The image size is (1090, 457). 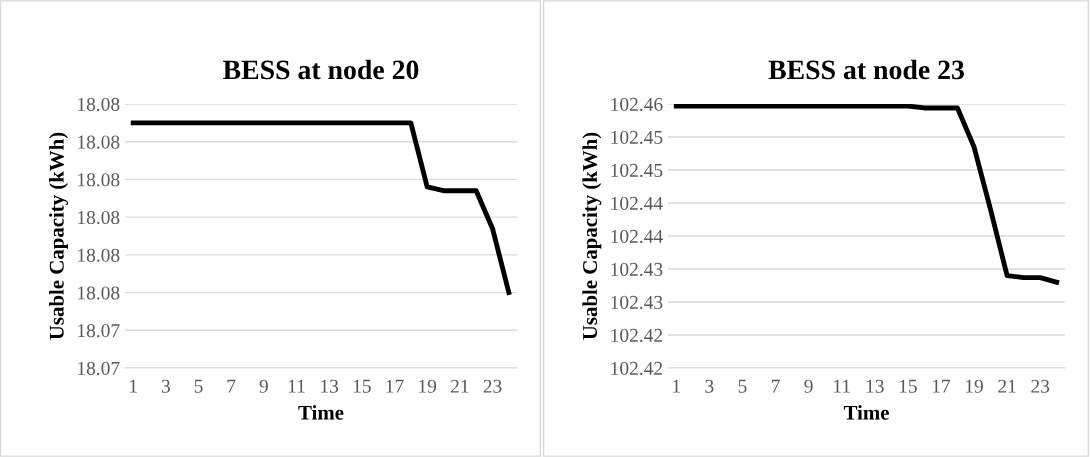 I want to click on chart-title: BESS at node 23, so click(x=866, y=69).